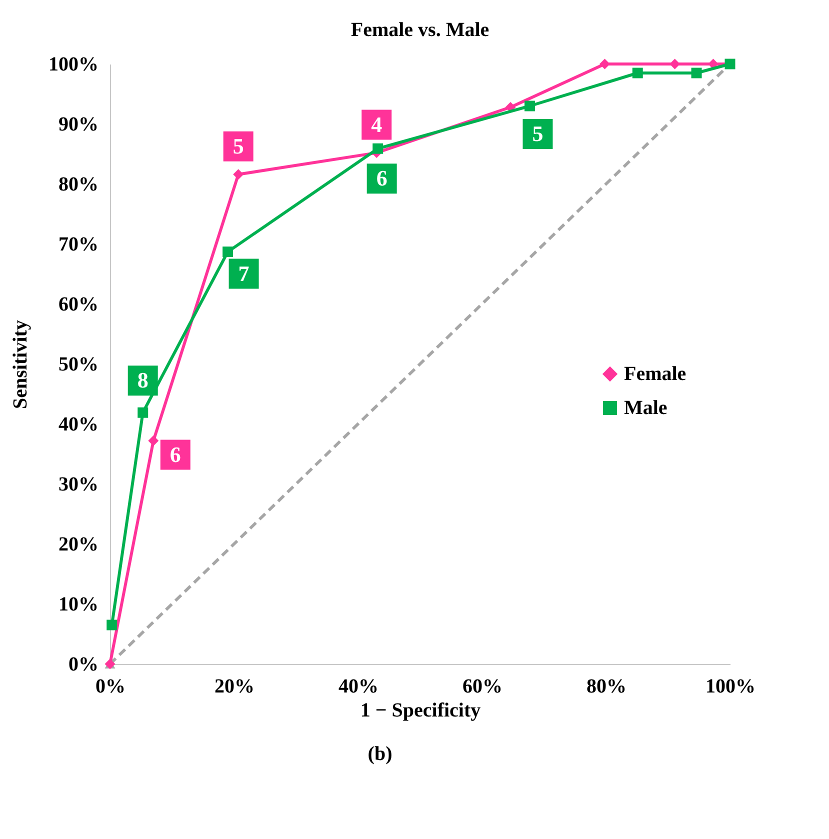 The width and height of the screenshot is (829, 839). What do you see at coordinates (78, 605) in the screenshot?
I see `y-tick-label: 10%` at bounding box center [78, 605].